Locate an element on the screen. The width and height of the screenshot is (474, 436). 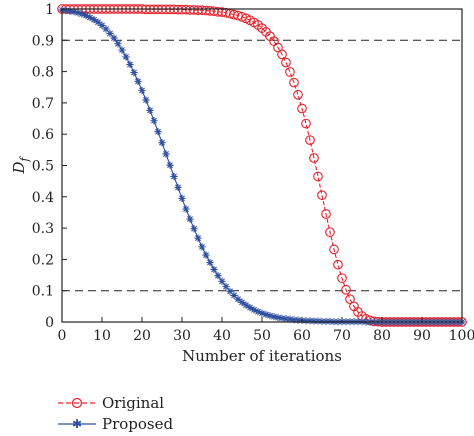
y-axis-title-main: D is located at coordinates (19, 168).